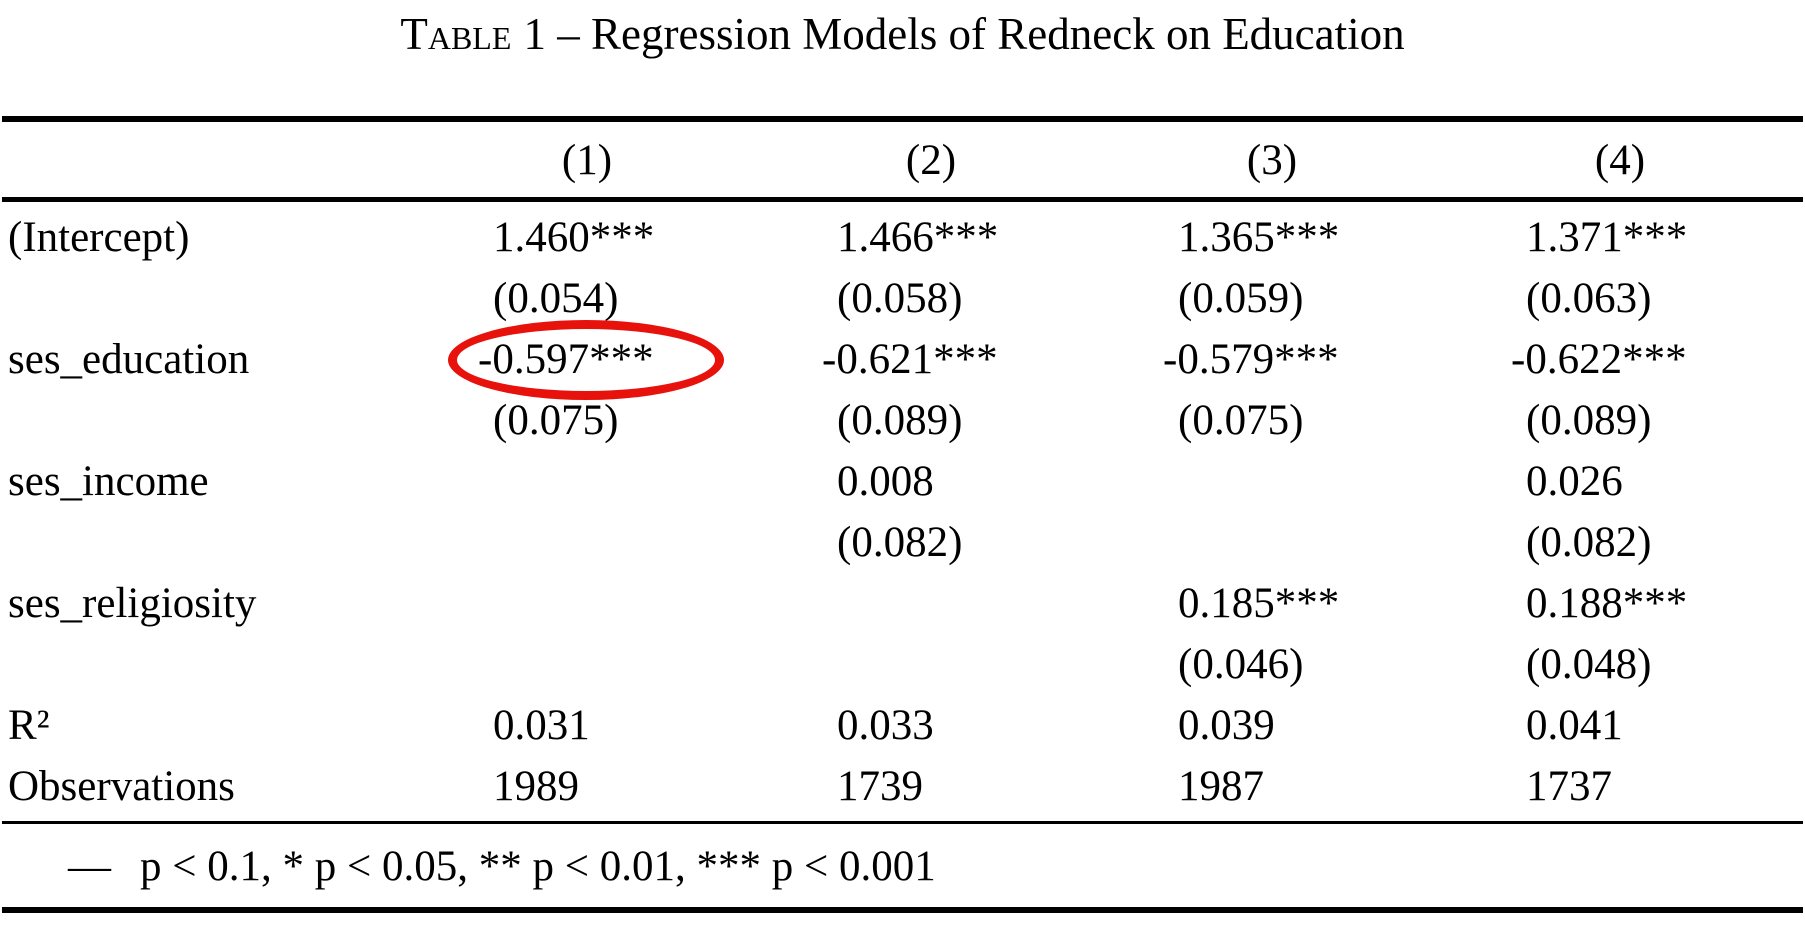  I want to click on table-row-ses-education-std-errors: (0.075) (0.089) (0.075) (0.089), so click(902, 420).